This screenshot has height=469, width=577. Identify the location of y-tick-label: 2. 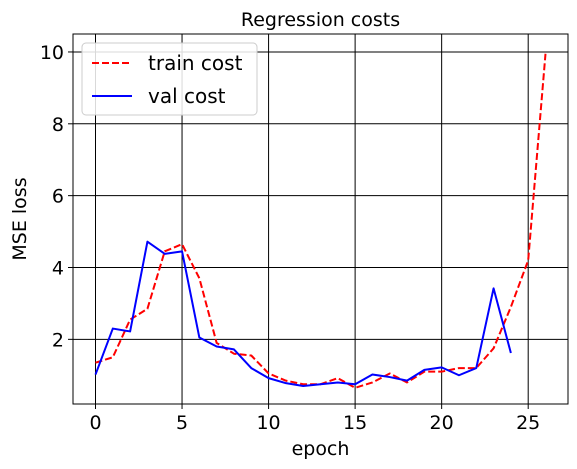
(58, 340).